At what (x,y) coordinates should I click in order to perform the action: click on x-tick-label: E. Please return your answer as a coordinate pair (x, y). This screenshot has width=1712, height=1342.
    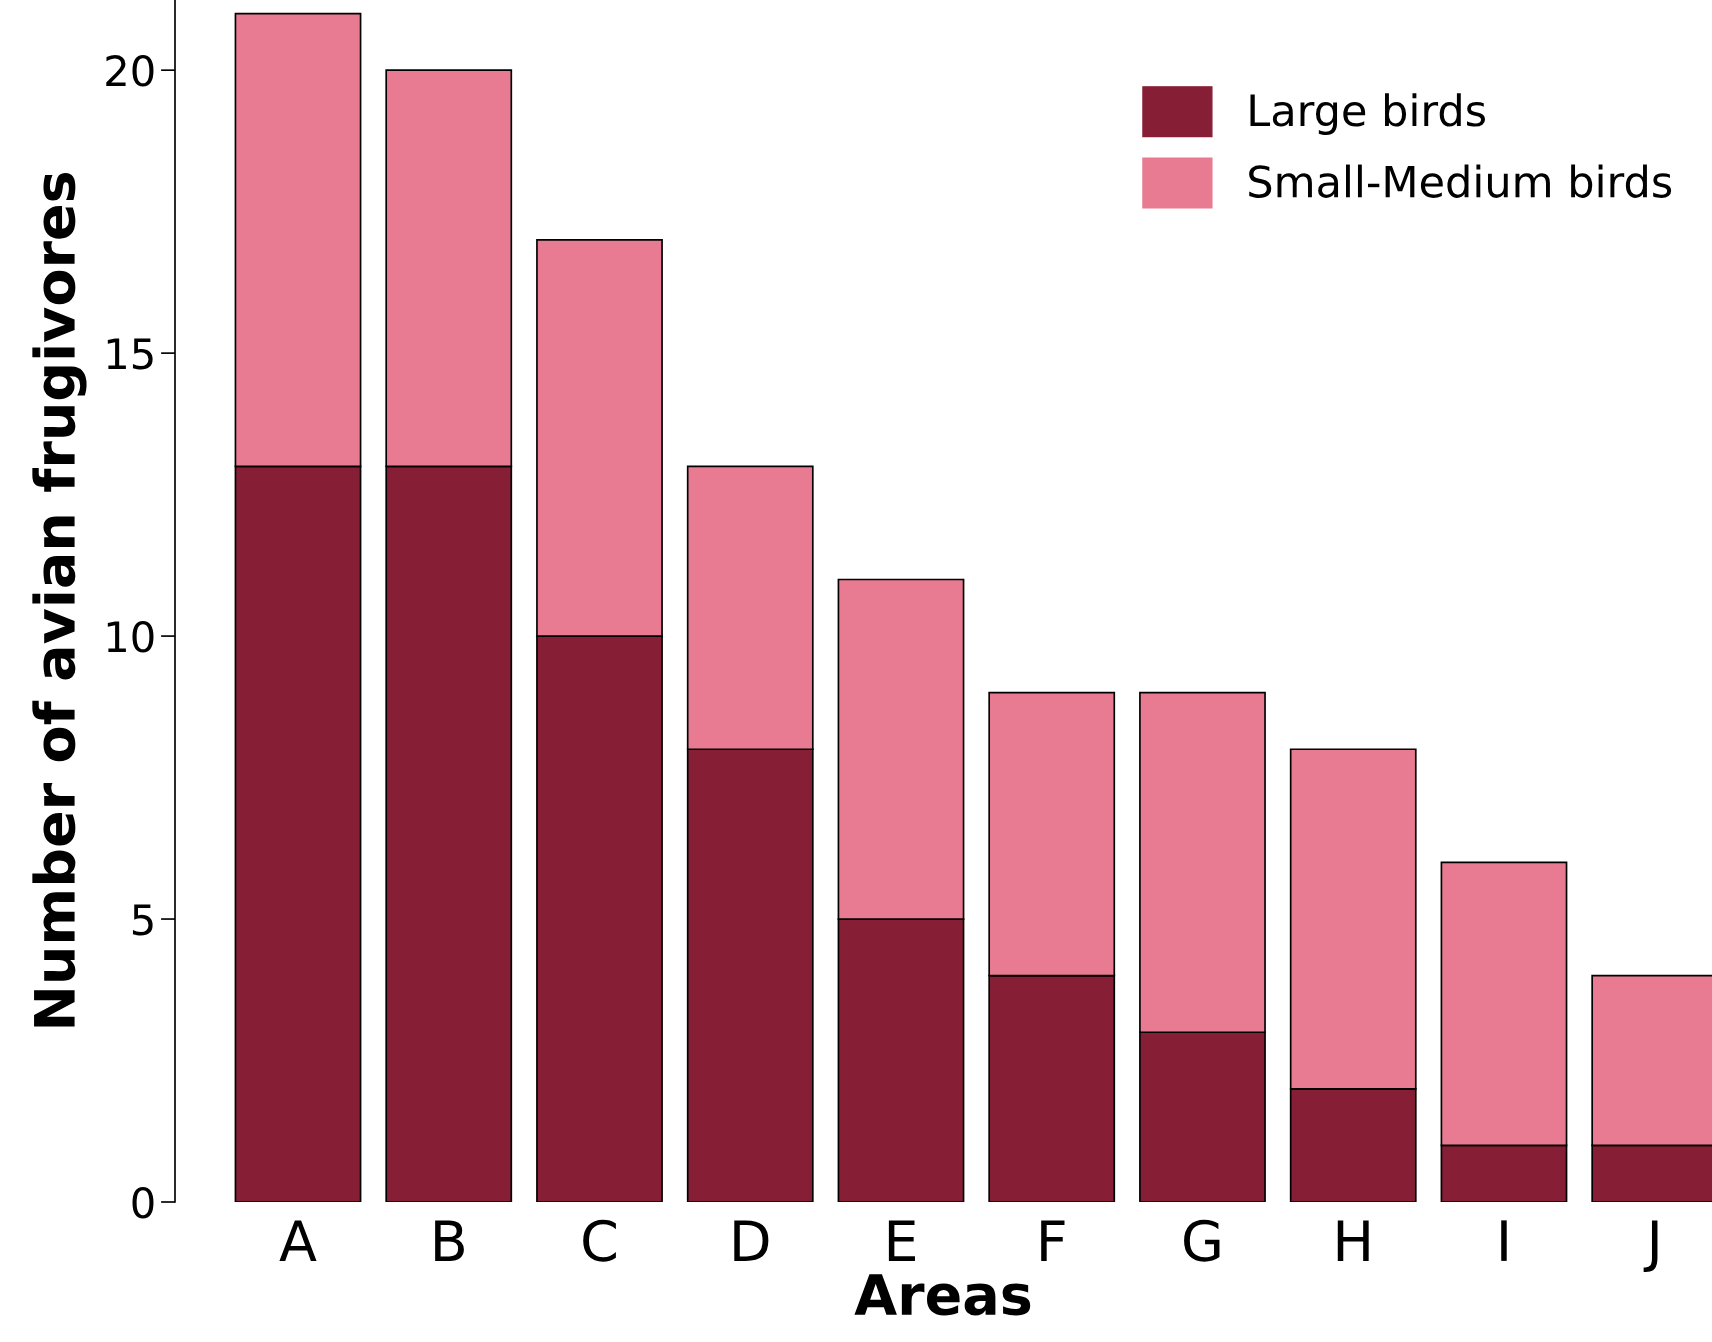
    Looking at the image, I should click on (901, 1240).